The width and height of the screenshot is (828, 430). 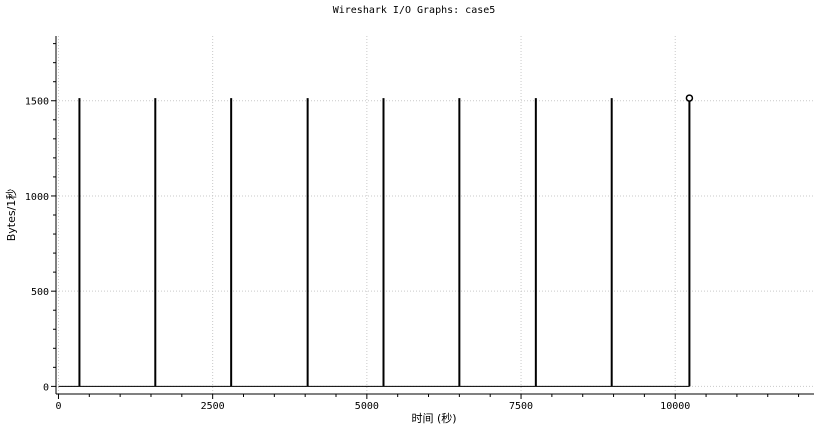 What do you see at coordinates (40, 292) in the screenshot?
I see `y-tick-label: 500` at bounding box center [40, 292].